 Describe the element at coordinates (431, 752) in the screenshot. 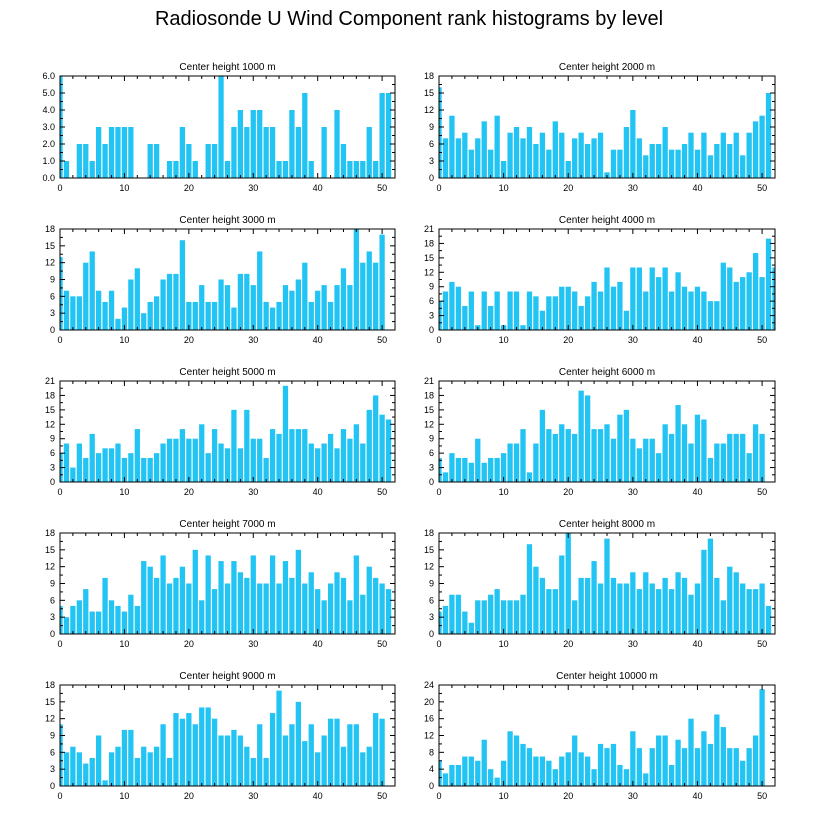

I see `y-tick-label: 8` at that location.